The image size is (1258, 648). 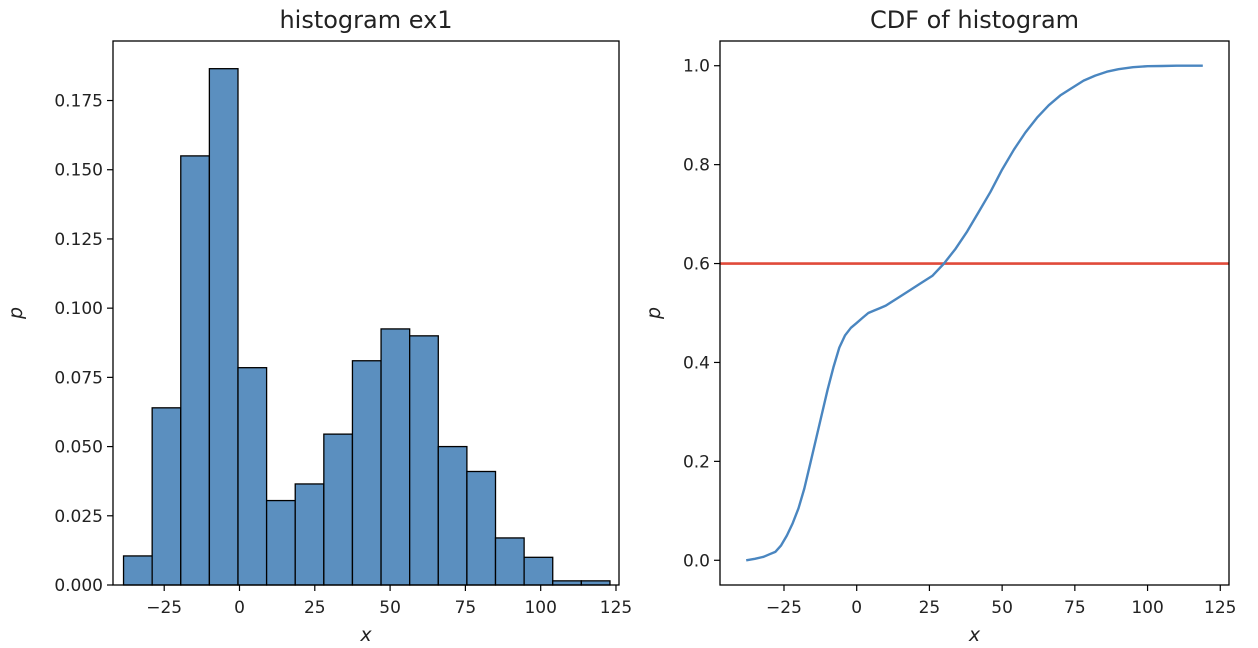 I want to click on y-tick-label: 0.025, so click(x=78, y=517).